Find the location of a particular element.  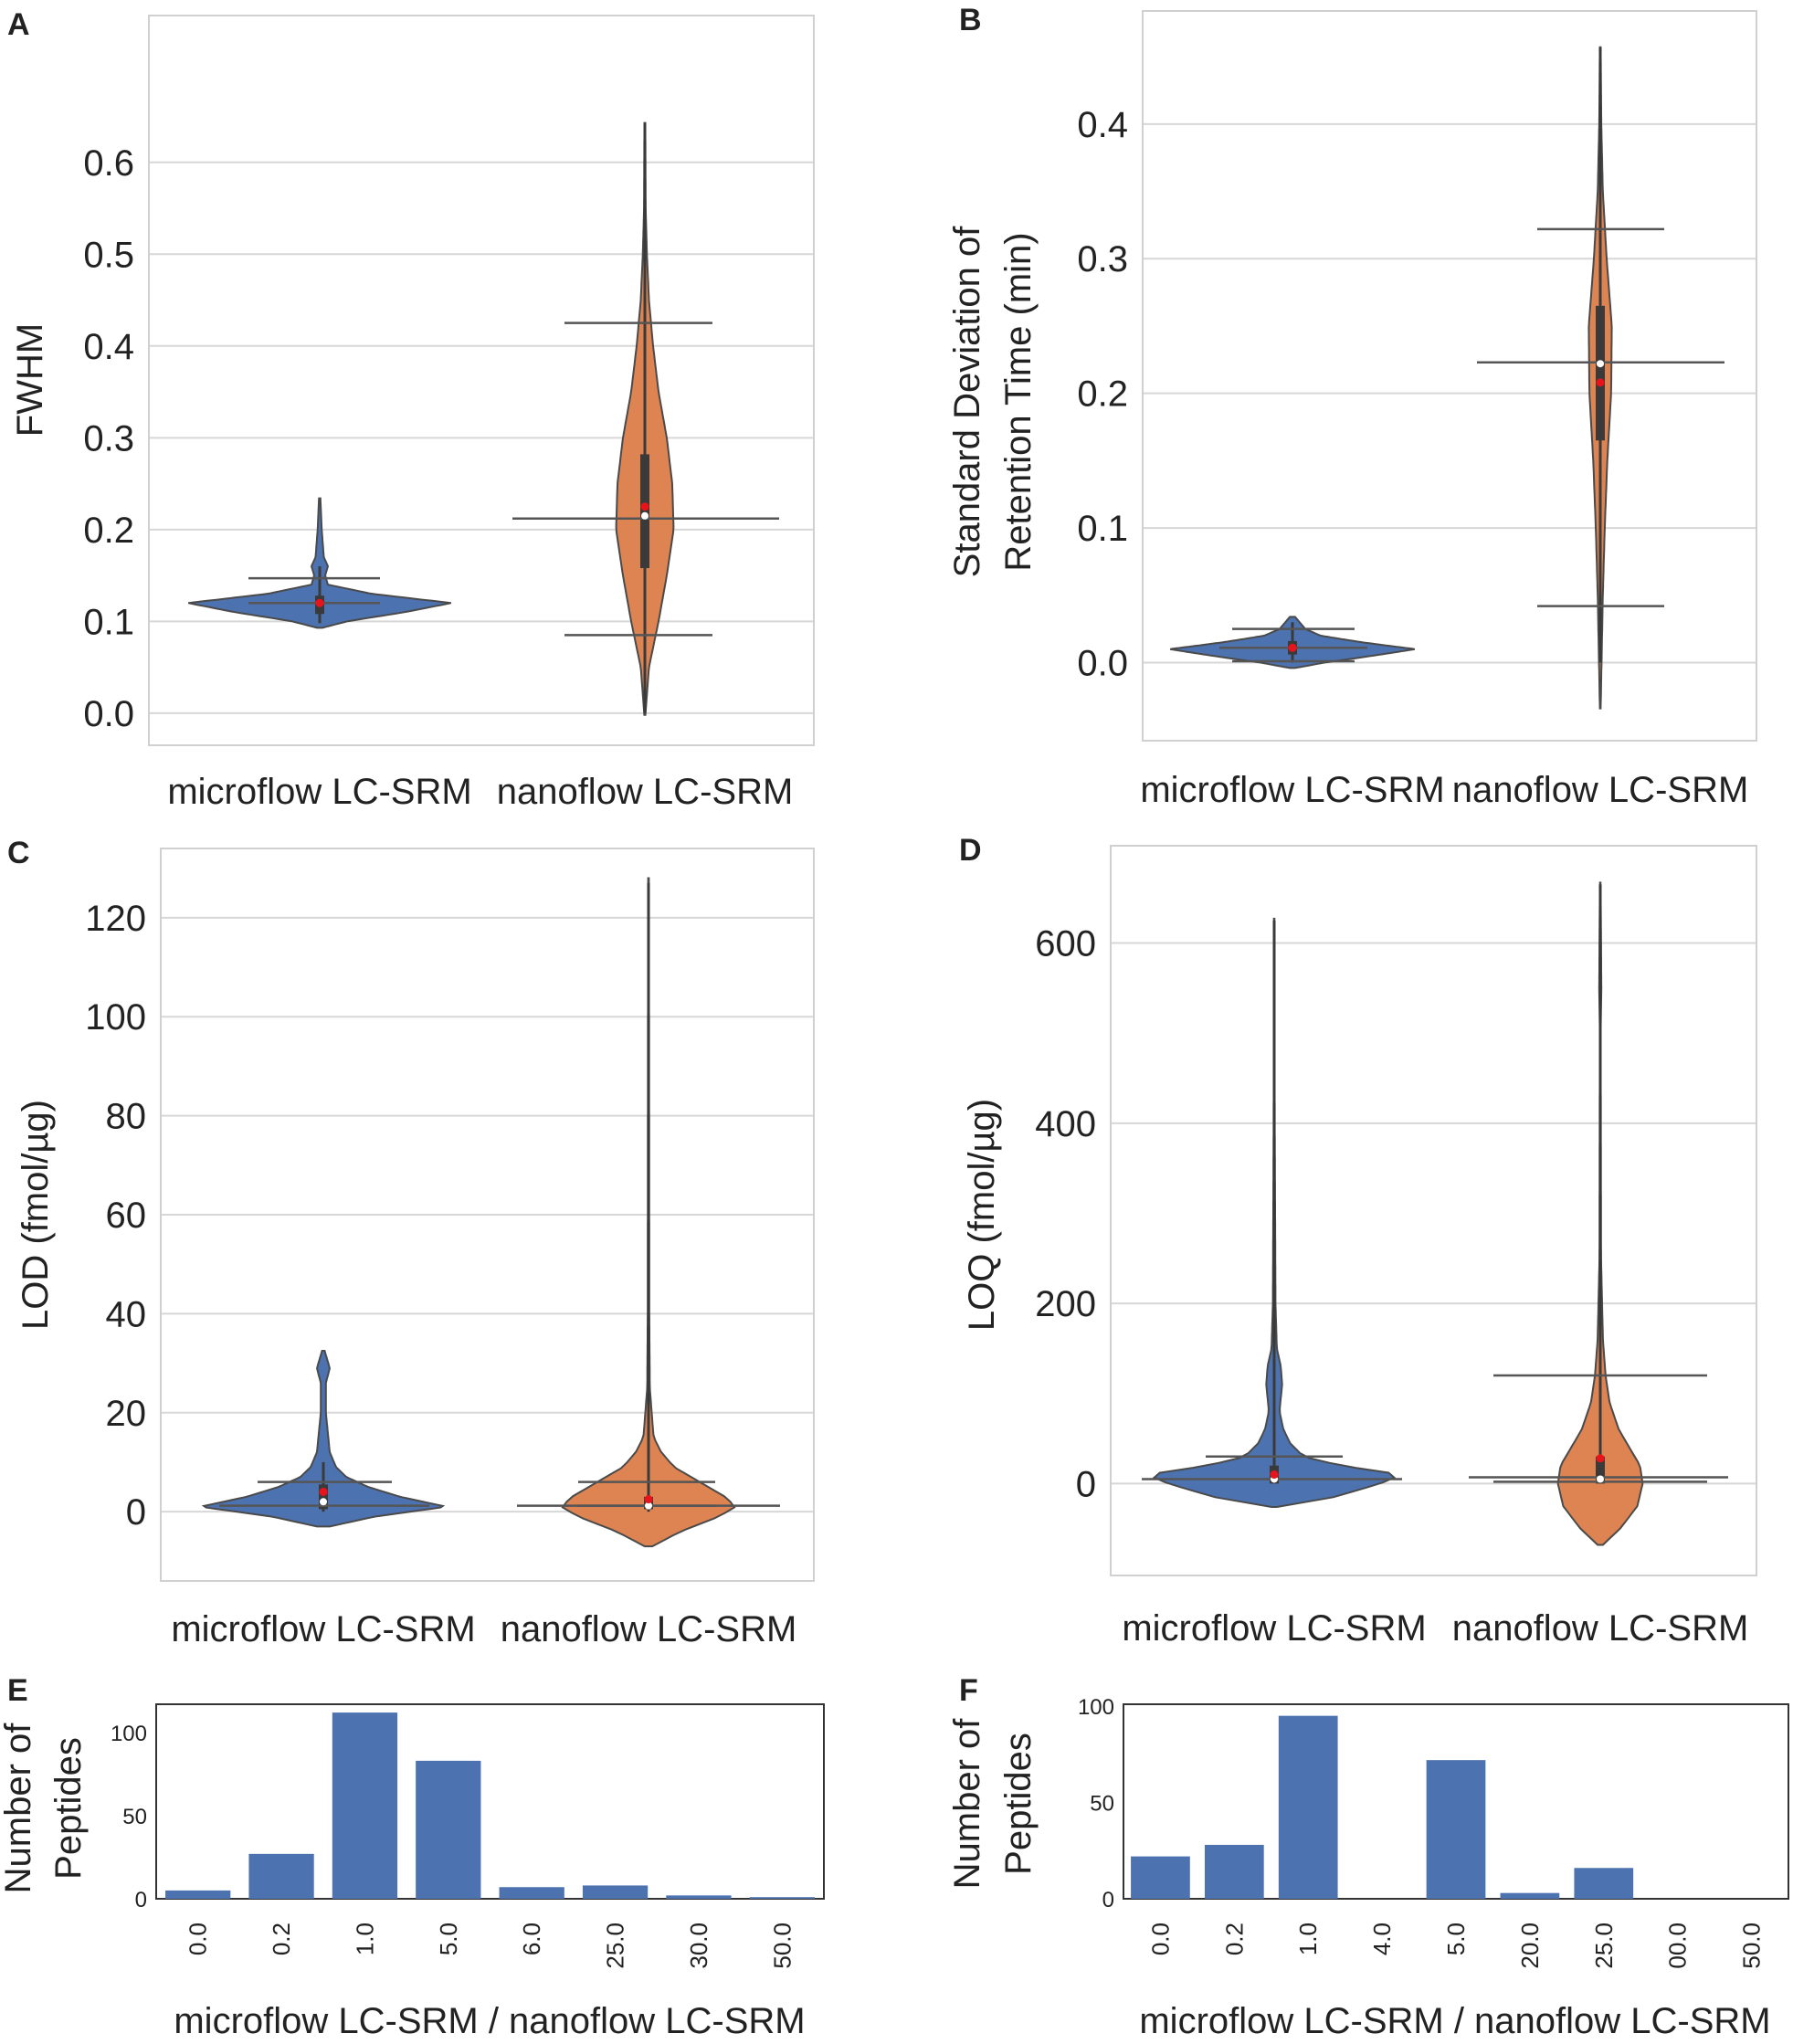

panel-letter: E is located at coordinates (17, 1690).